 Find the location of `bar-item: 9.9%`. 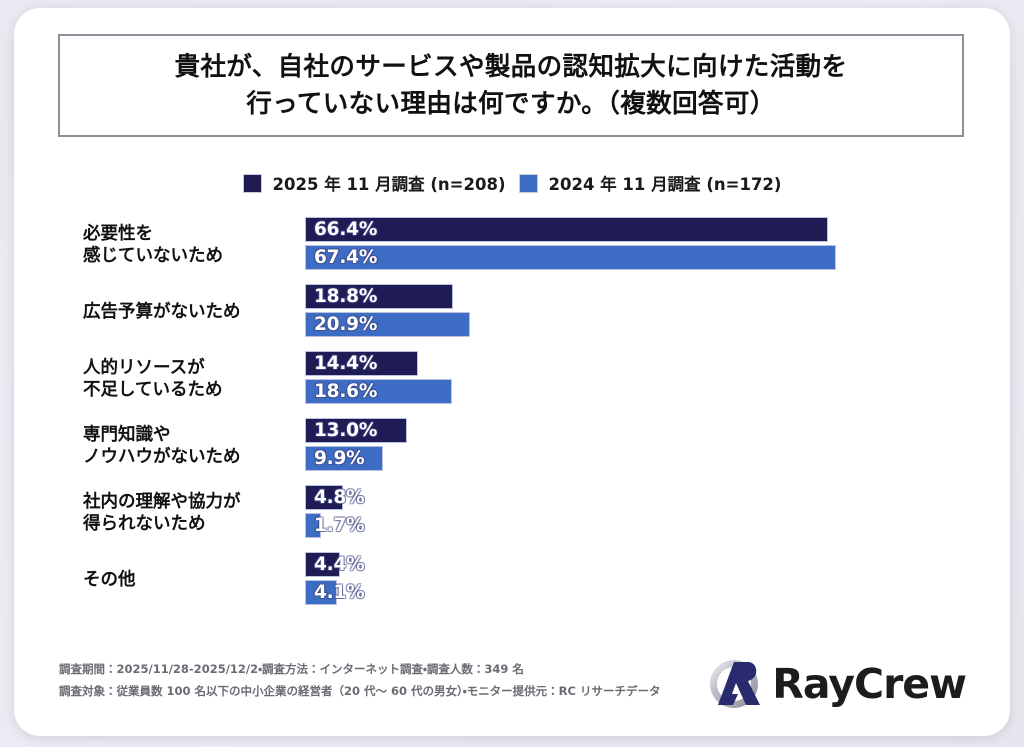

bar-item: 9.9% is located at coordinates (344, 458).